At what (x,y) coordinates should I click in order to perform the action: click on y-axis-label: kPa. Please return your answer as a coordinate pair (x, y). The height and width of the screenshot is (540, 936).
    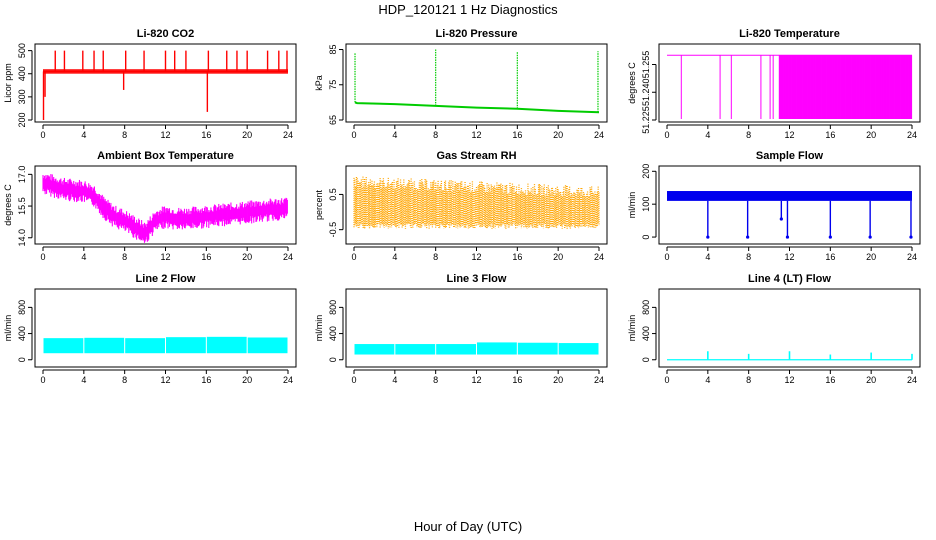
    Looking at the image, I should click on (319, 83).